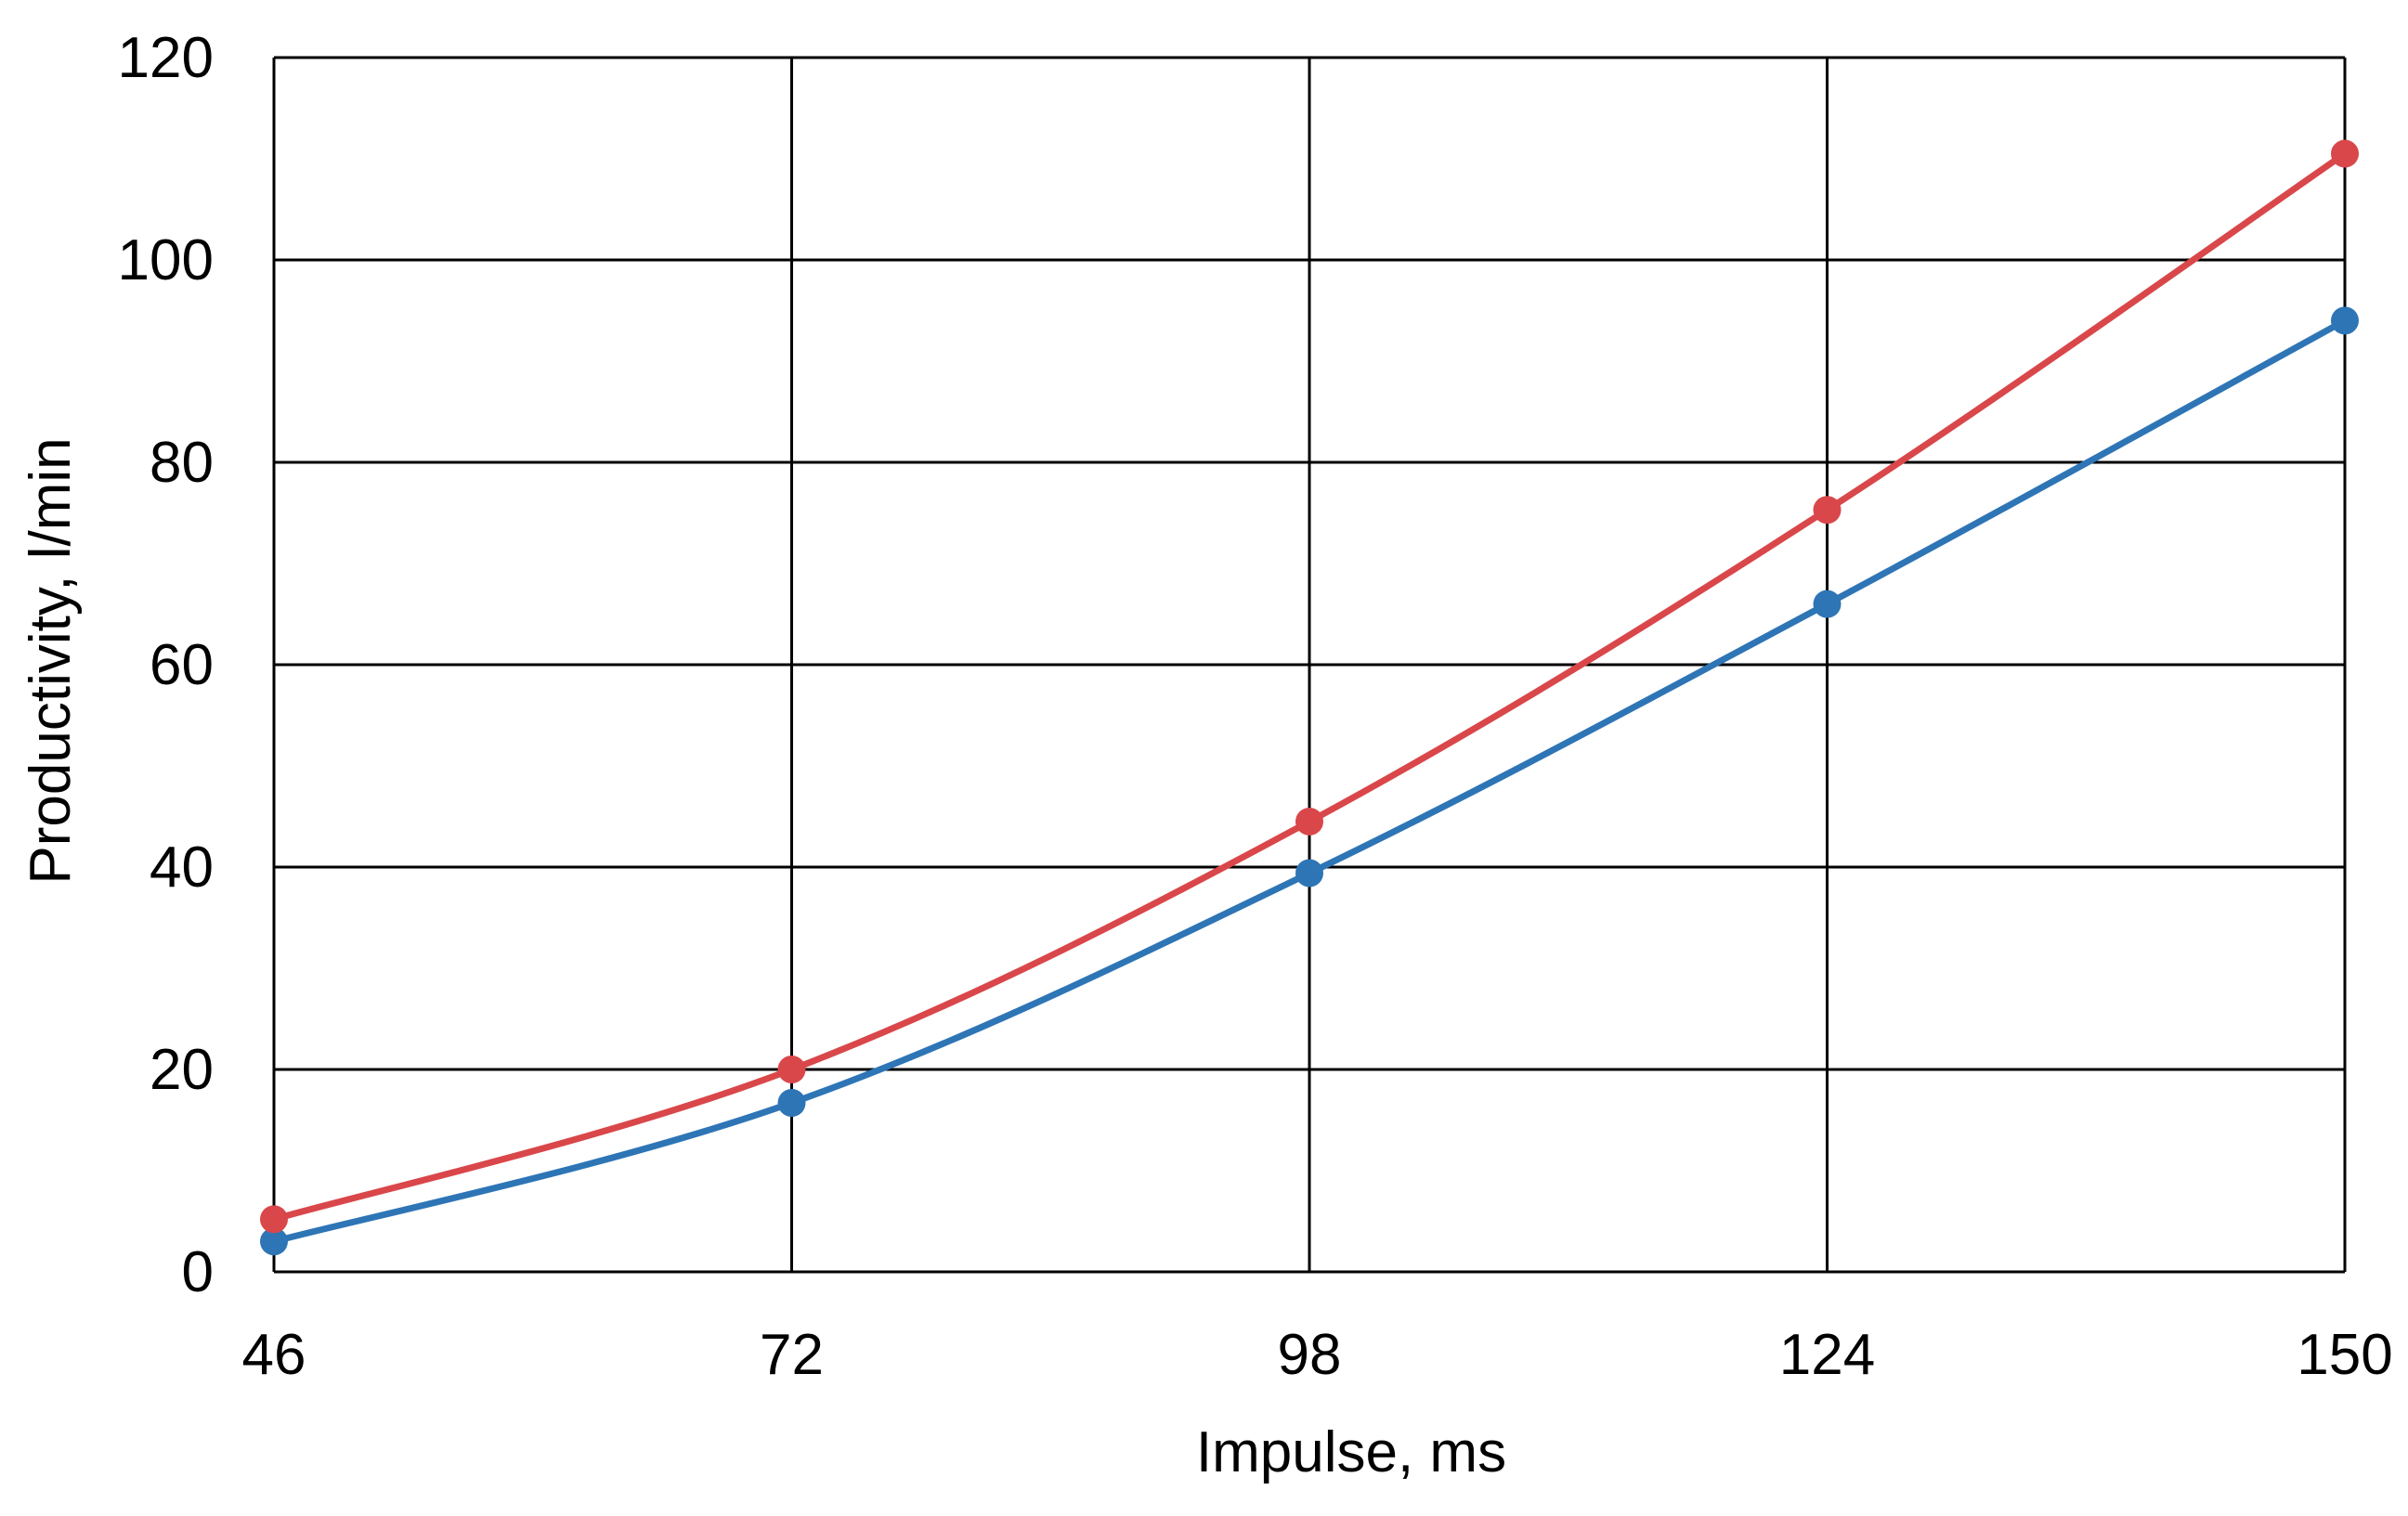 The image size is (2408, 1516). What do you see at coordinates (182, 868) in the screenshot?
I see `y-tick-label: 40` at bounding box center [182, 868].